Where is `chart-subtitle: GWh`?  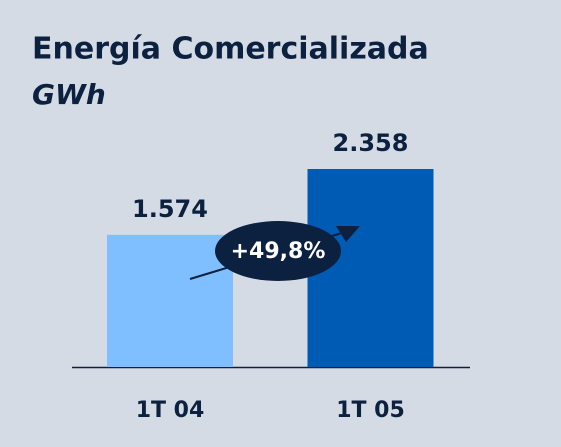
chart-subtitle: GWh is located at coordinates (69, 94).